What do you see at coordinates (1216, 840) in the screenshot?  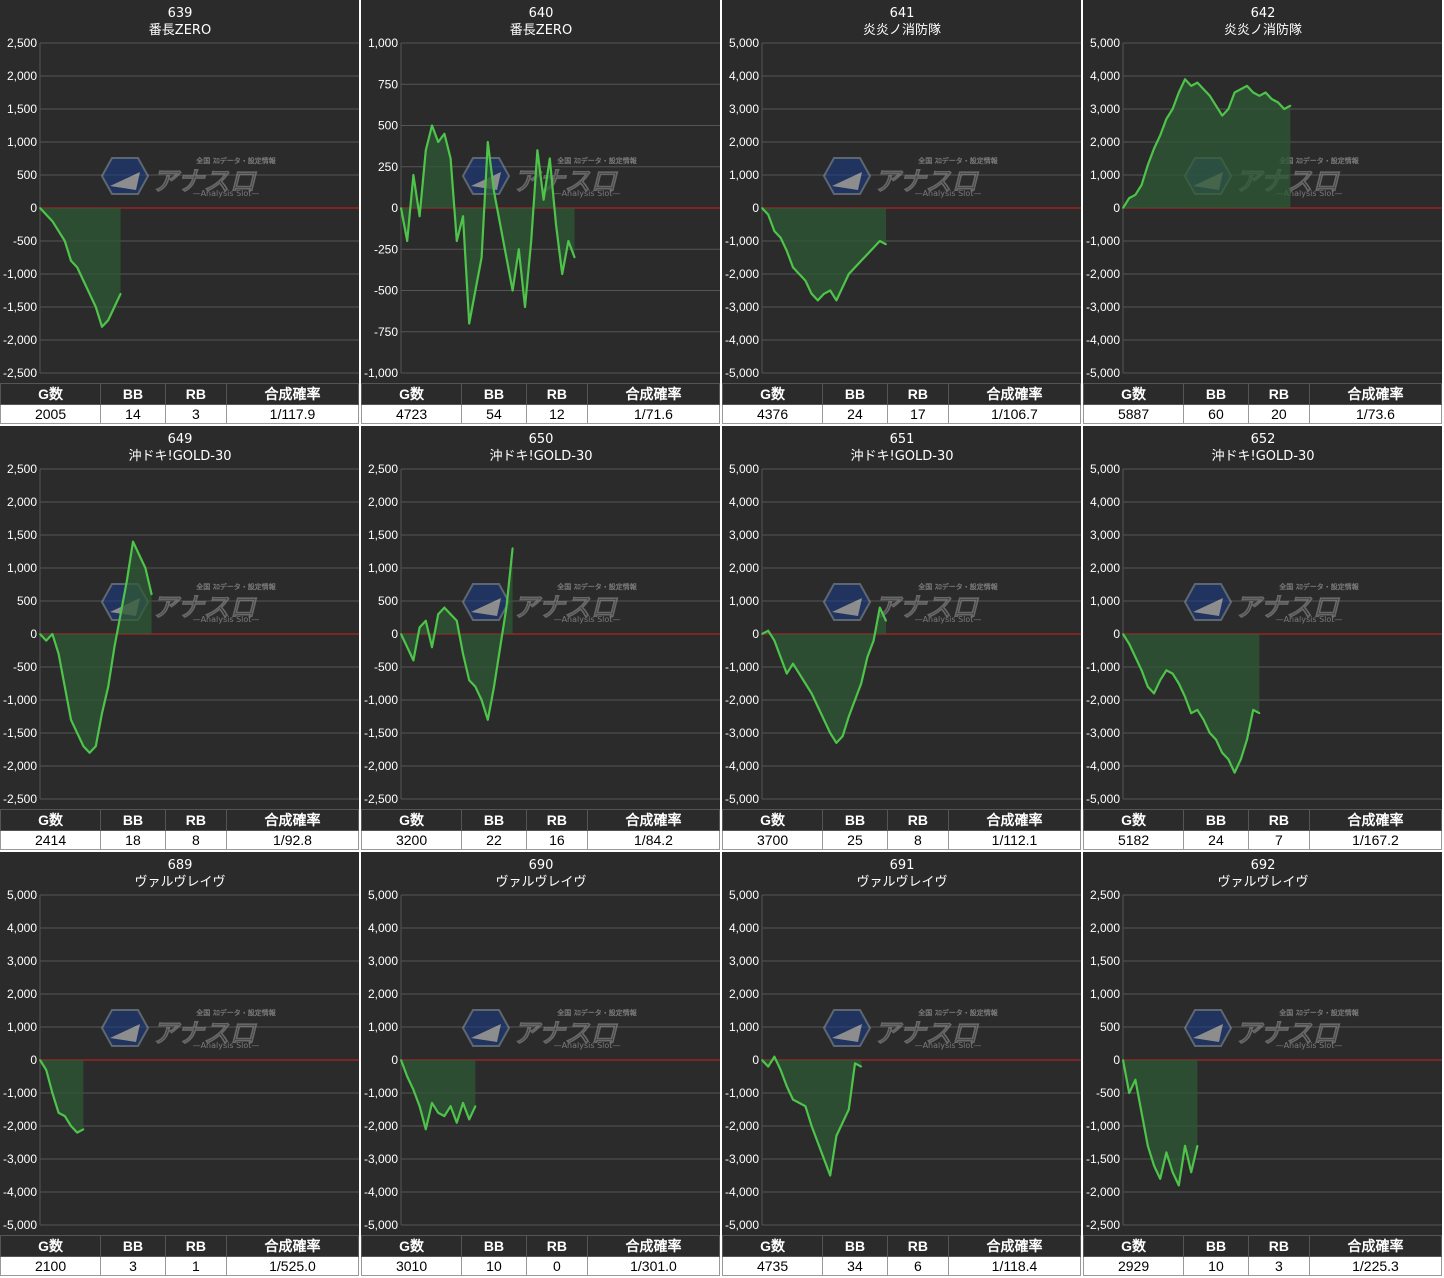 I see `stats-value-bb: 24` at bounding box center [1216, 840].